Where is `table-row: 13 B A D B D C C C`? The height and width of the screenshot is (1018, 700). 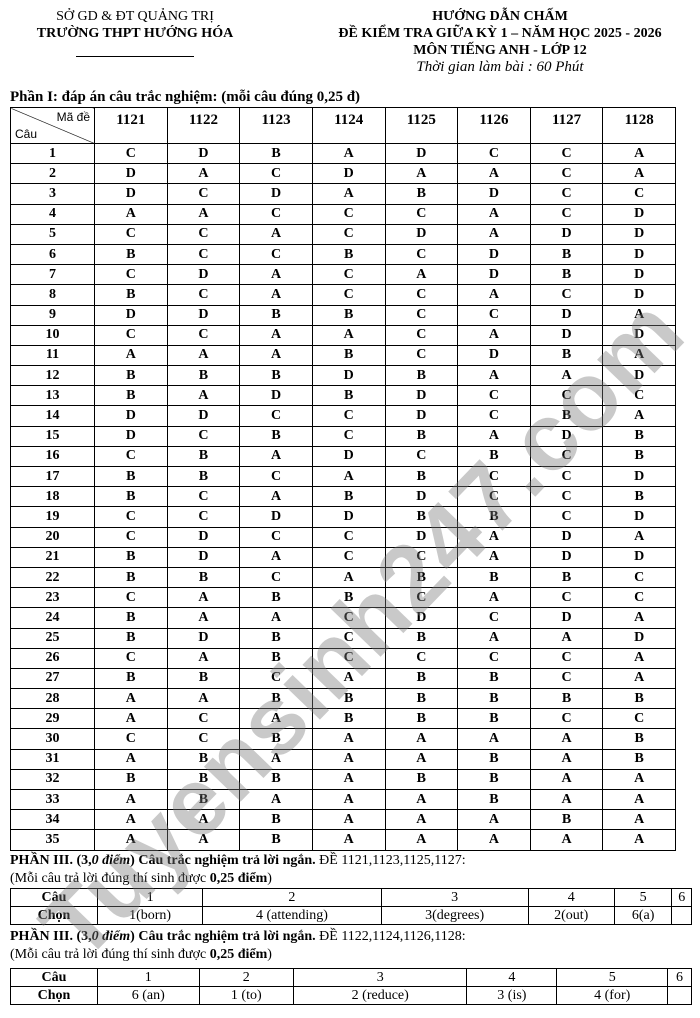
table-row: 13 B A D B D C C C is located at coordinates (343, 396).